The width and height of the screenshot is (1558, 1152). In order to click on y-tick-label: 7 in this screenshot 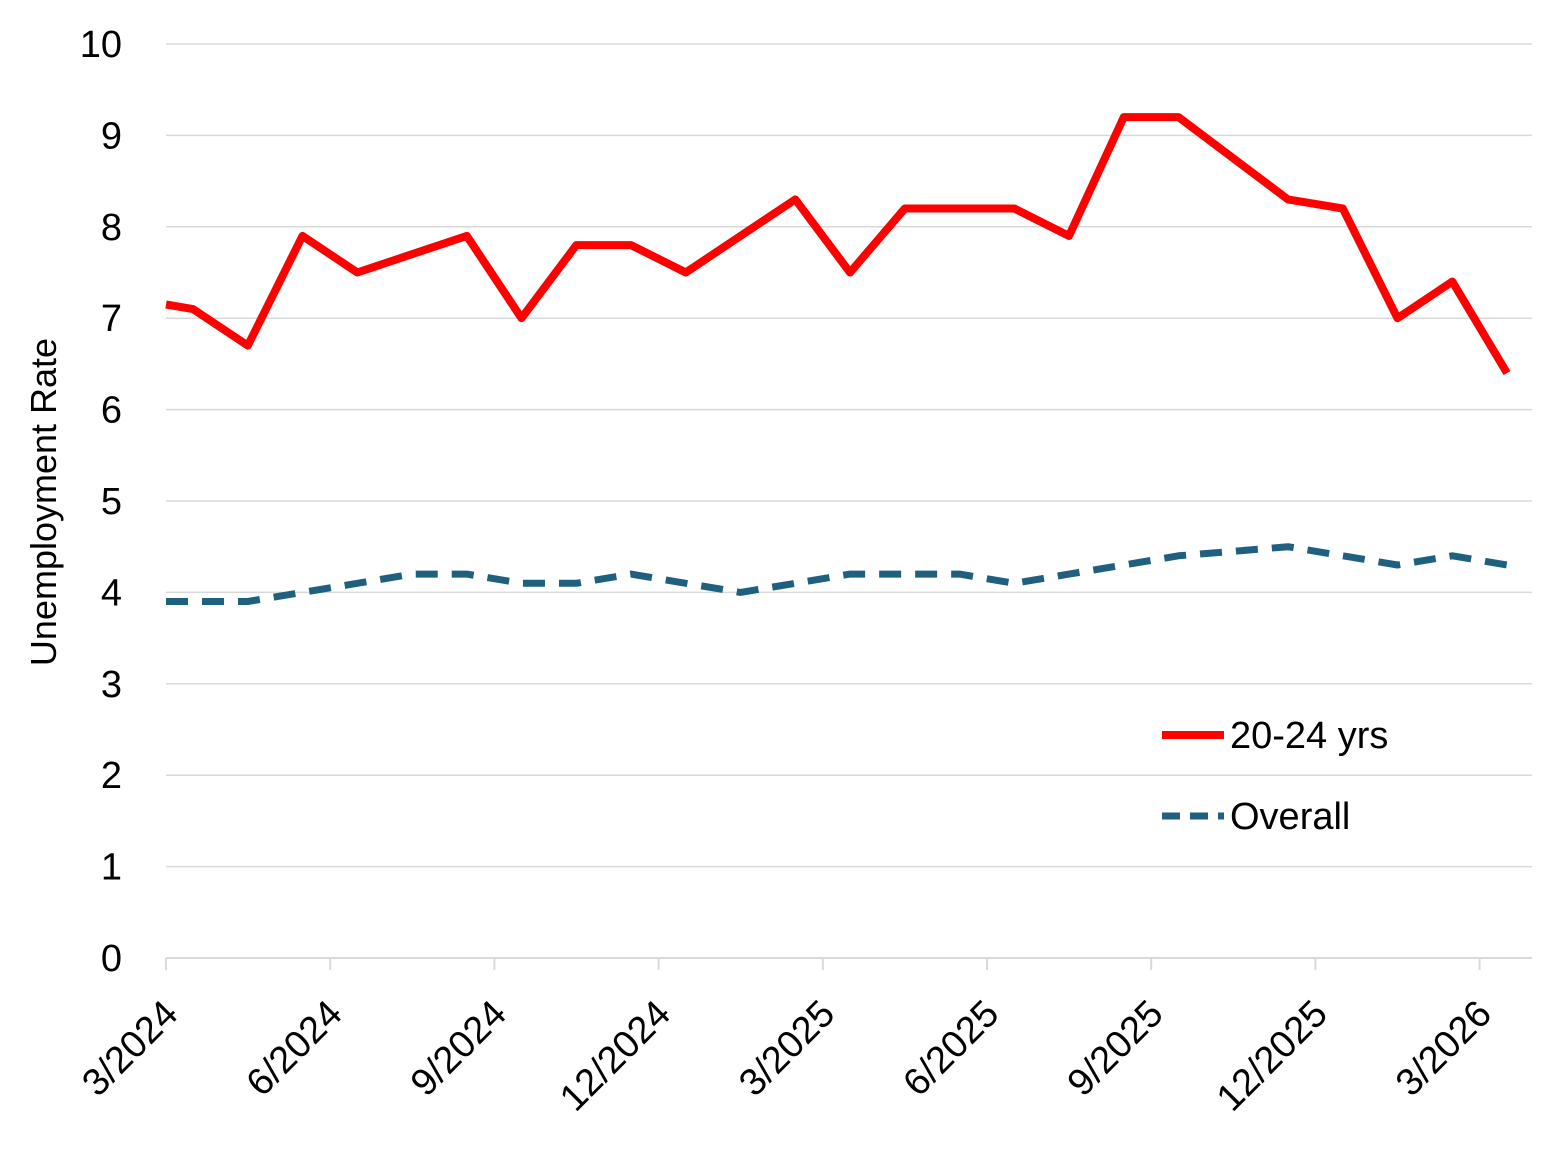, I will do `click(111, 319)`.